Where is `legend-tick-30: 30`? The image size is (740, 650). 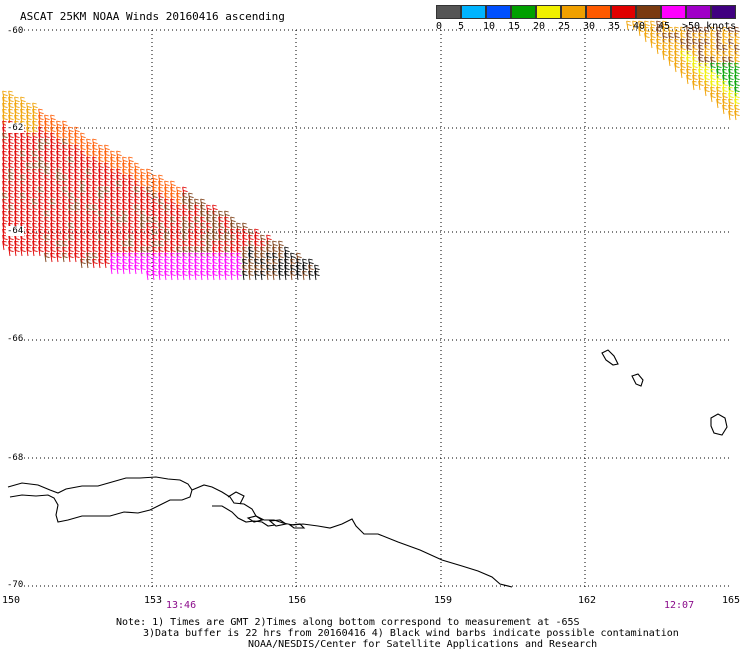
legend-tick-30: 30 is located at coordinates (589, 26).